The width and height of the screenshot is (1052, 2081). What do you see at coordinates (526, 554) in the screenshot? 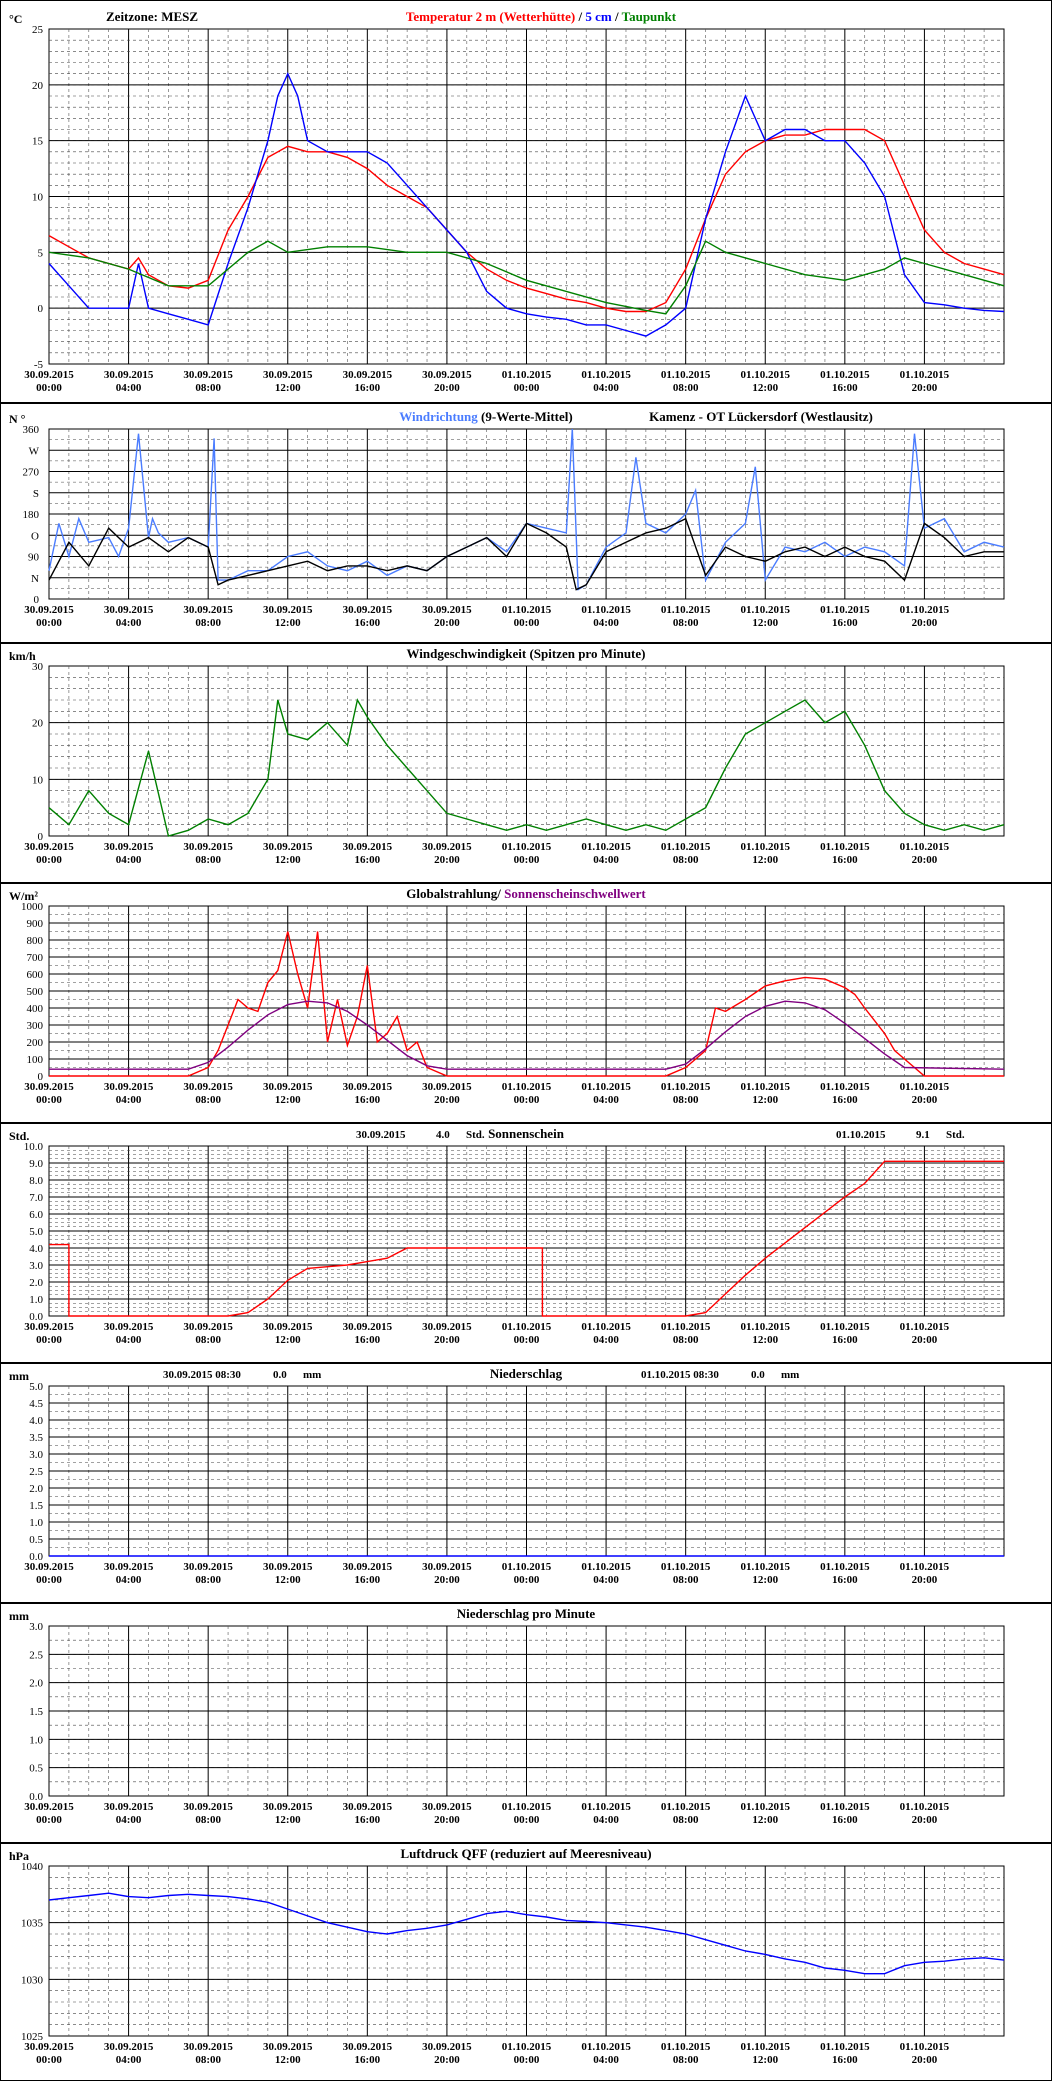
I see `series-line-9-werte-mittel` at bounding box center [526, 554].